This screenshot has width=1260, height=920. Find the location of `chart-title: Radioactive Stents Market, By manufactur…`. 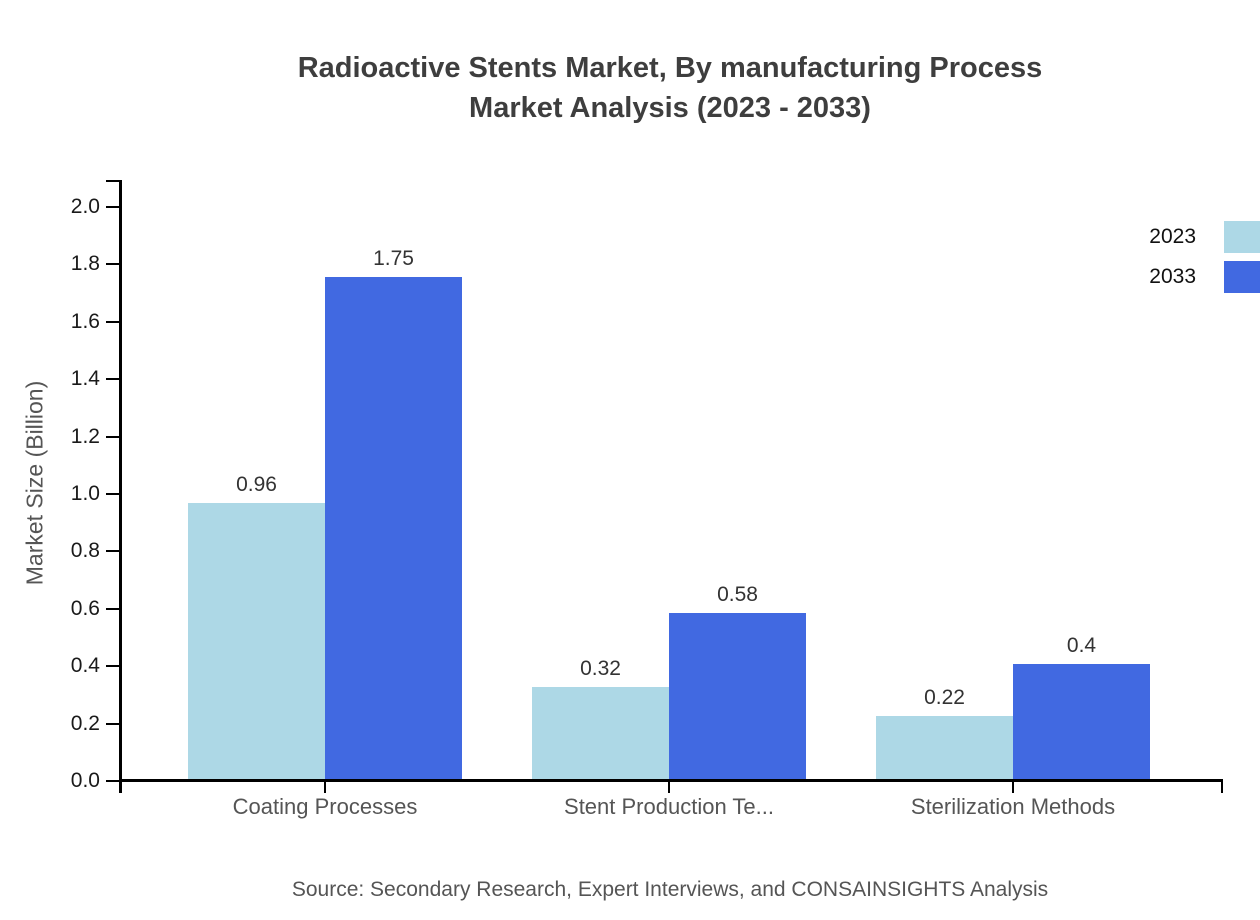

chart-title: Radioactive Stents Market, By manufactur… is located at coordinates (670, 88).